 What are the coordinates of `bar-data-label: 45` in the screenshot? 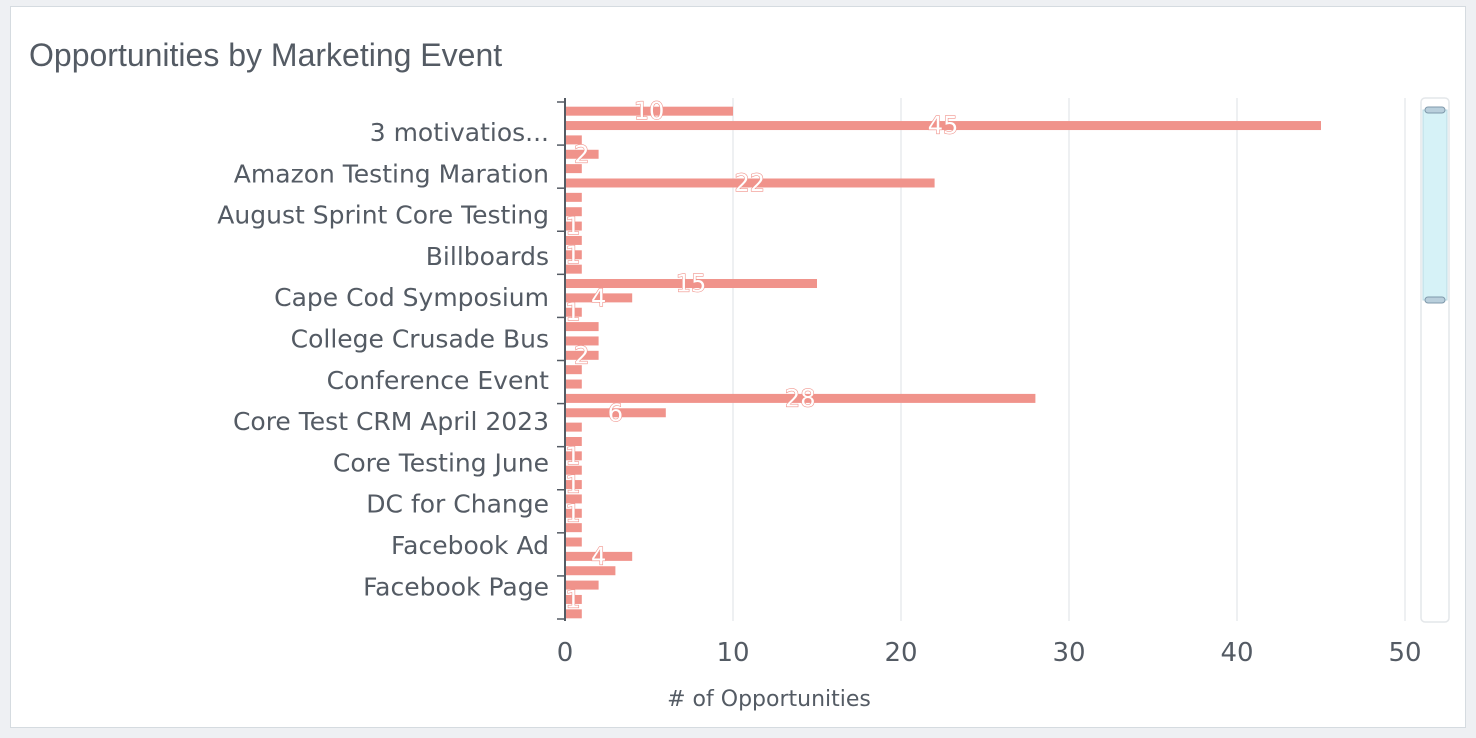 It's located at (943, 126).